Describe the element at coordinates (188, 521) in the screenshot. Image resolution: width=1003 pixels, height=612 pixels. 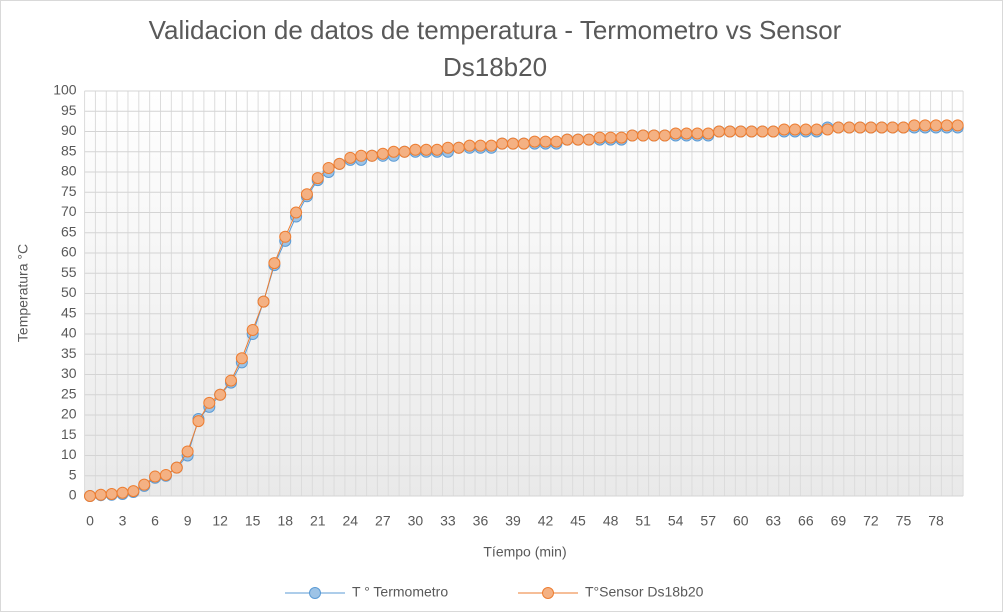
I see `x-tick-label: 9` at that location.